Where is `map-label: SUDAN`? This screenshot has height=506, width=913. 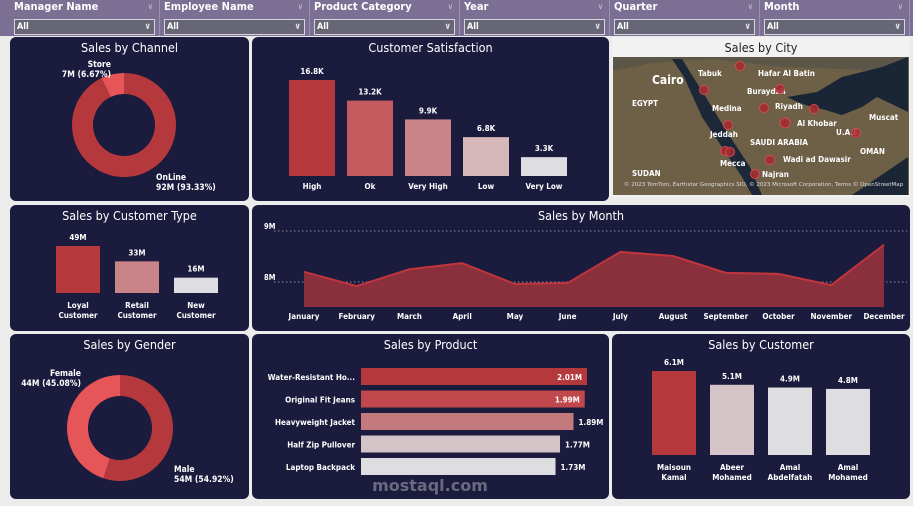 map-label: SUDAN is located at coordinates (646, 173).